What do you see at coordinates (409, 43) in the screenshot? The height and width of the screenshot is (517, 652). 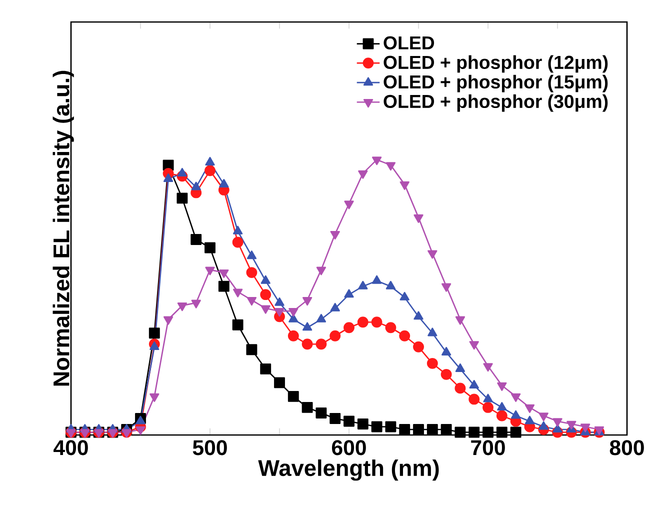 I see `legend-label: OLED` at bounding box center [409, 43].